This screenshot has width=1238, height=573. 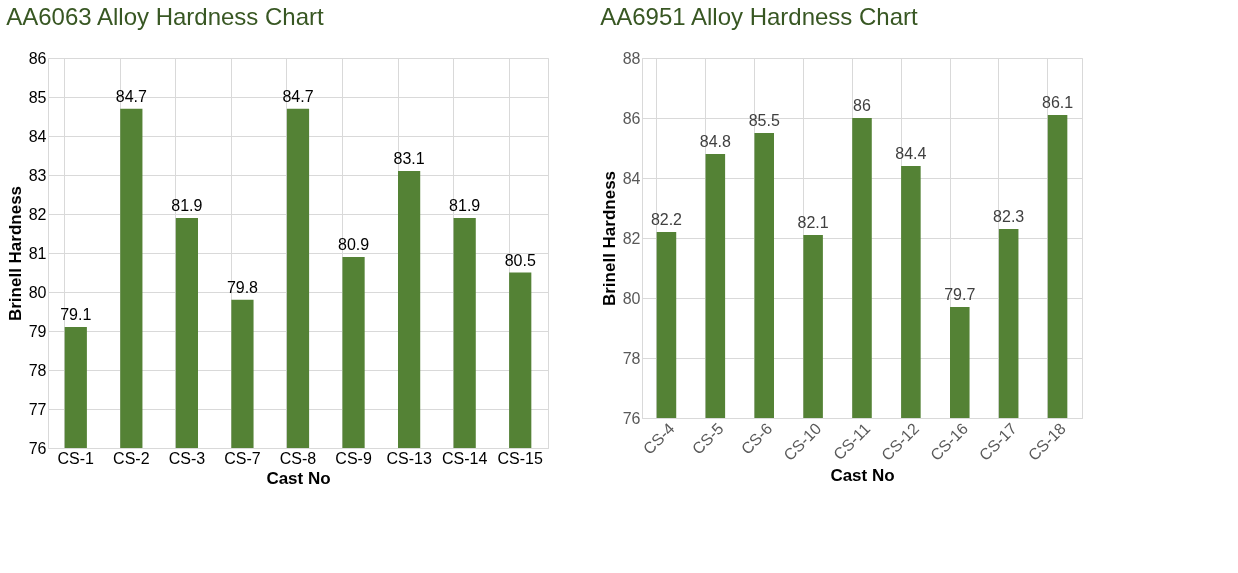 What do you see at coordinates (715, 141) in the screenshot?
I see `data-label: 84.8` at bounding box center [715, 141].